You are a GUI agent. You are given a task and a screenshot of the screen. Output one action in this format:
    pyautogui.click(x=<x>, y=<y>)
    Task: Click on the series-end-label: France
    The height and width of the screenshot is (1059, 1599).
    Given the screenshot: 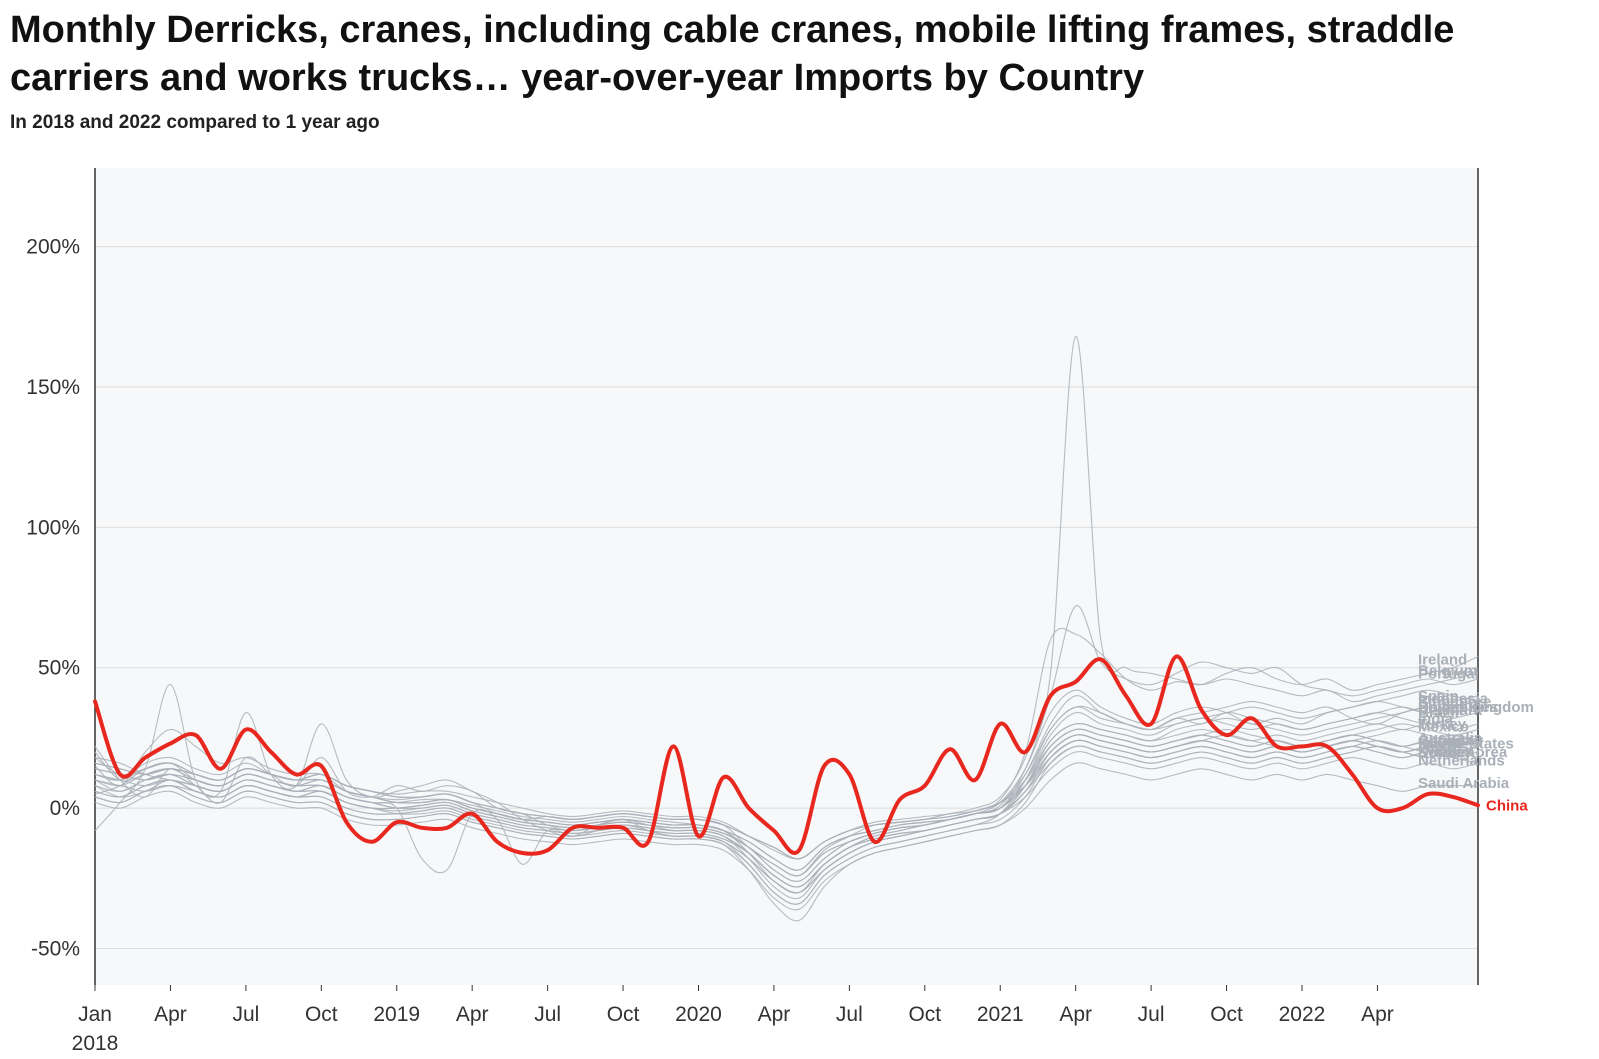 What is the action you would take?
    pyautogui.click(x=1442, y=744)
    